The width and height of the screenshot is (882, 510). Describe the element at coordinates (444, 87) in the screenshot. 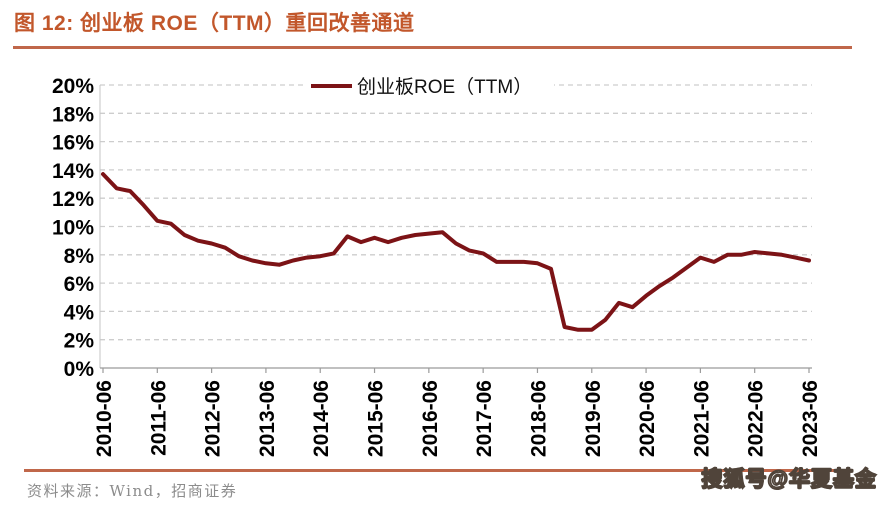

I see `legend-label: 创业板ROE（TTM）` at that location.